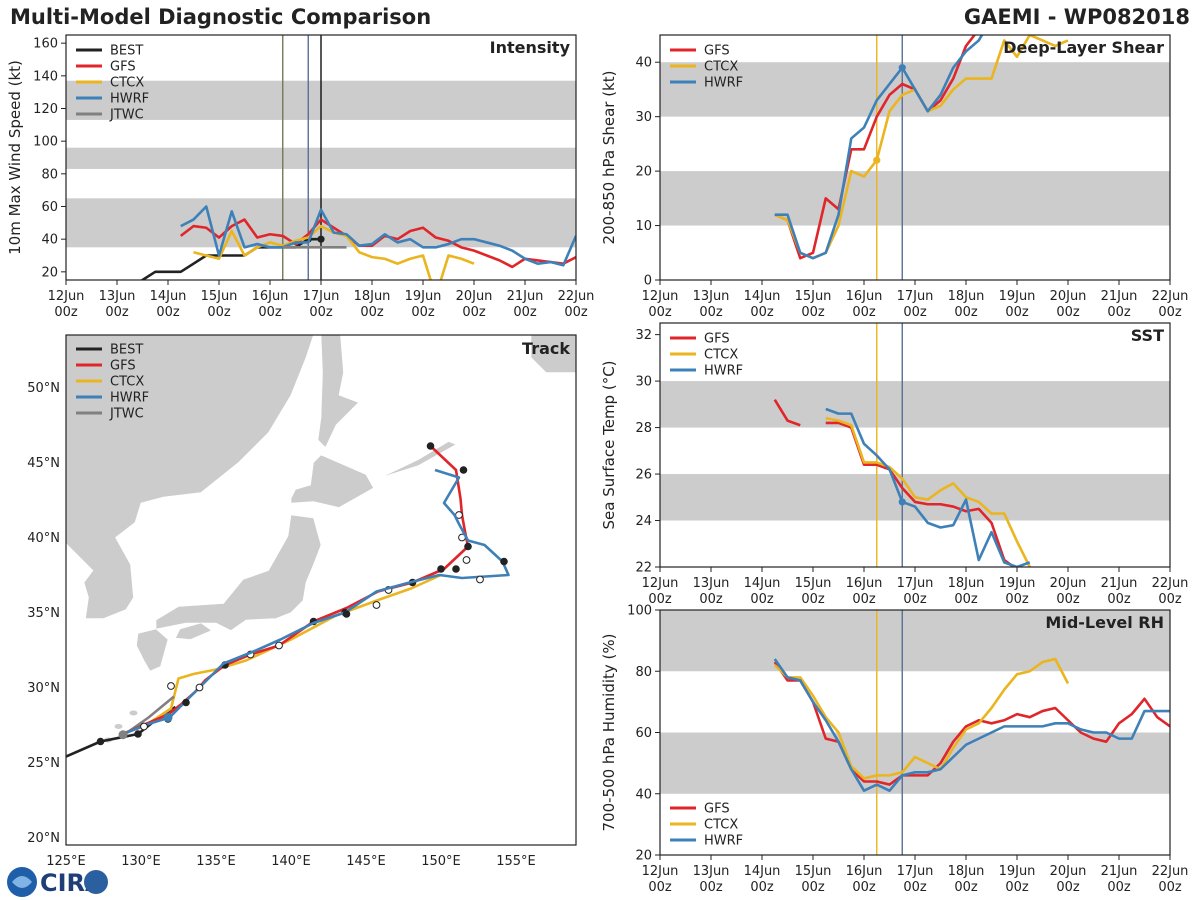  I want to click on shear-xtick-day: 13Jun, so click(711, 296).